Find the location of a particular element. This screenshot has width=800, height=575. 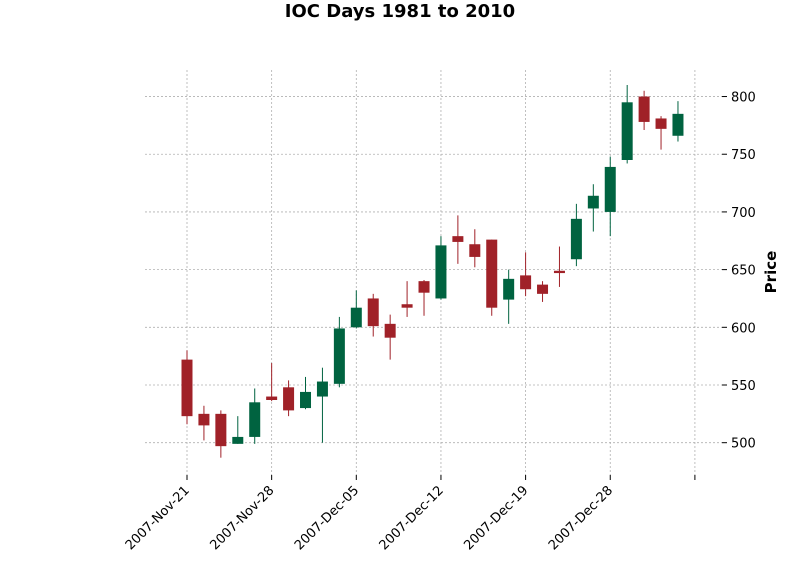

x-tick-label: 2007-Nov-28 is located at coordinates (242, 518).